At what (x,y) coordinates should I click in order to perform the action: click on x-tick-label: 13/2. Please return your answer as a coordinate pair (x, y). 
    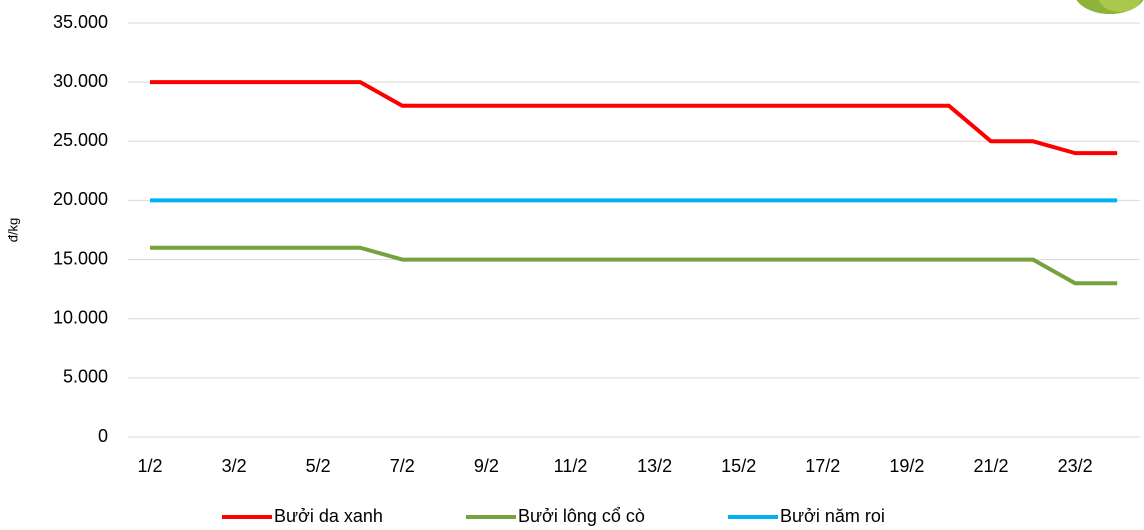
    Looking at the image, I should click on (654, 466).